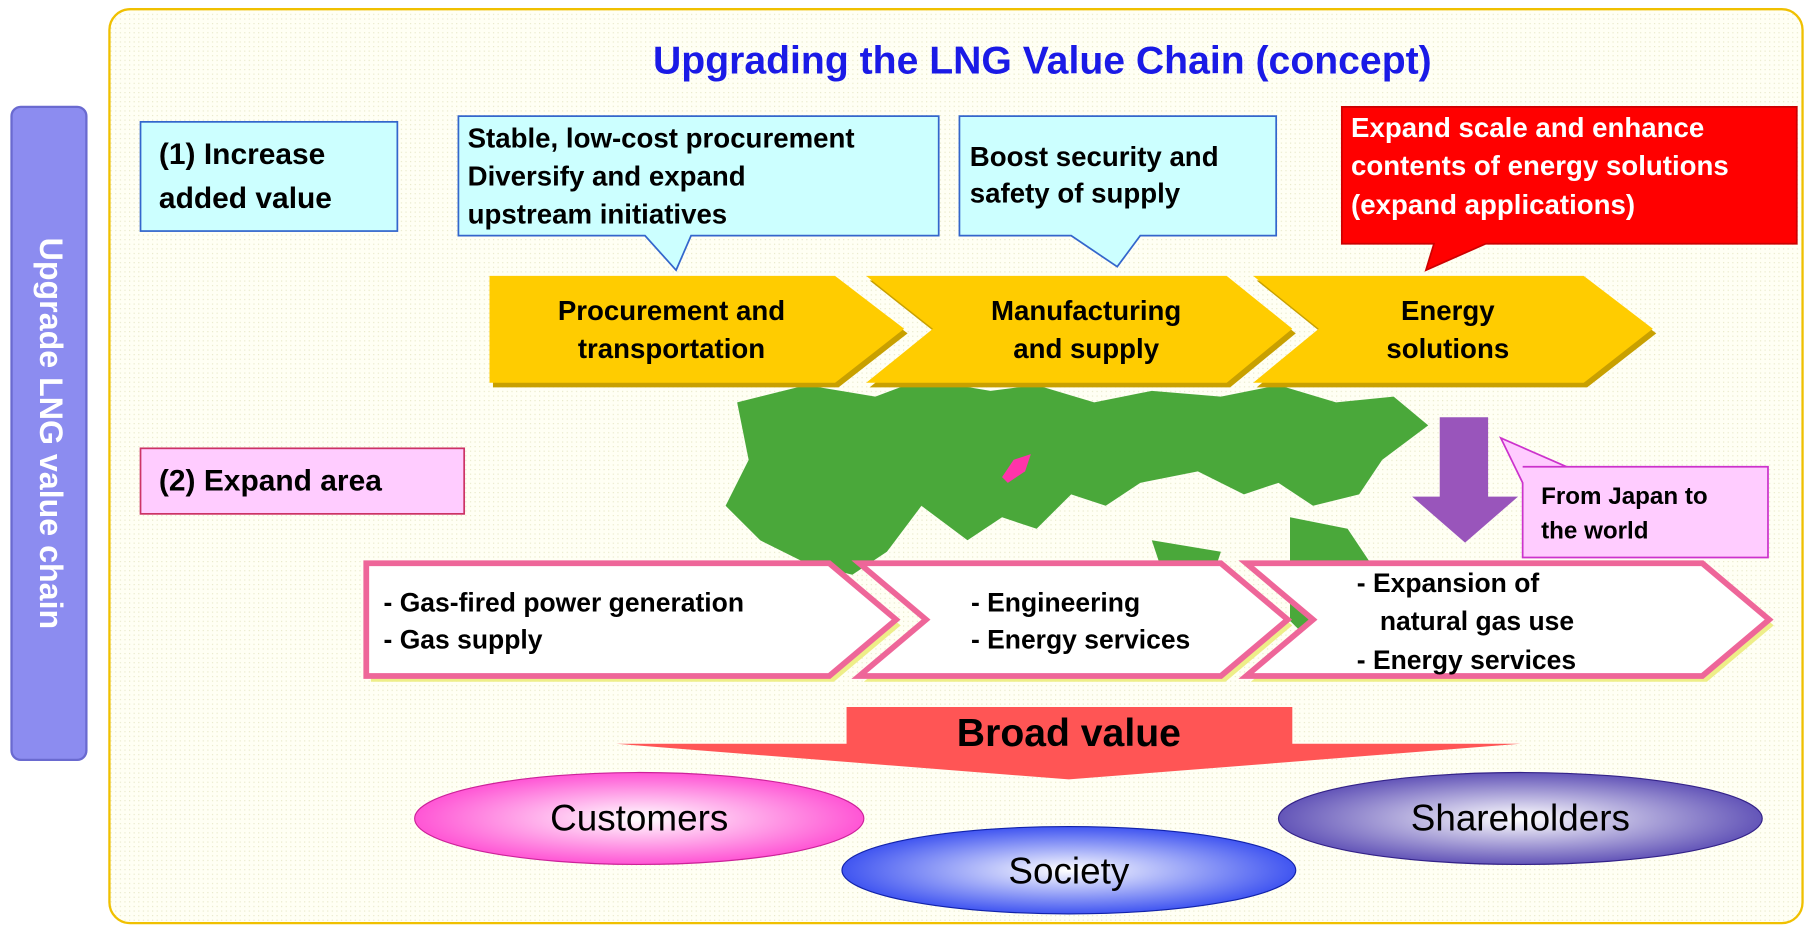 The image size is (1806, 930). Describe the element at coordinates (270, 481) in the screenshot. I see `expand-label: (2) Expand area` at that location.